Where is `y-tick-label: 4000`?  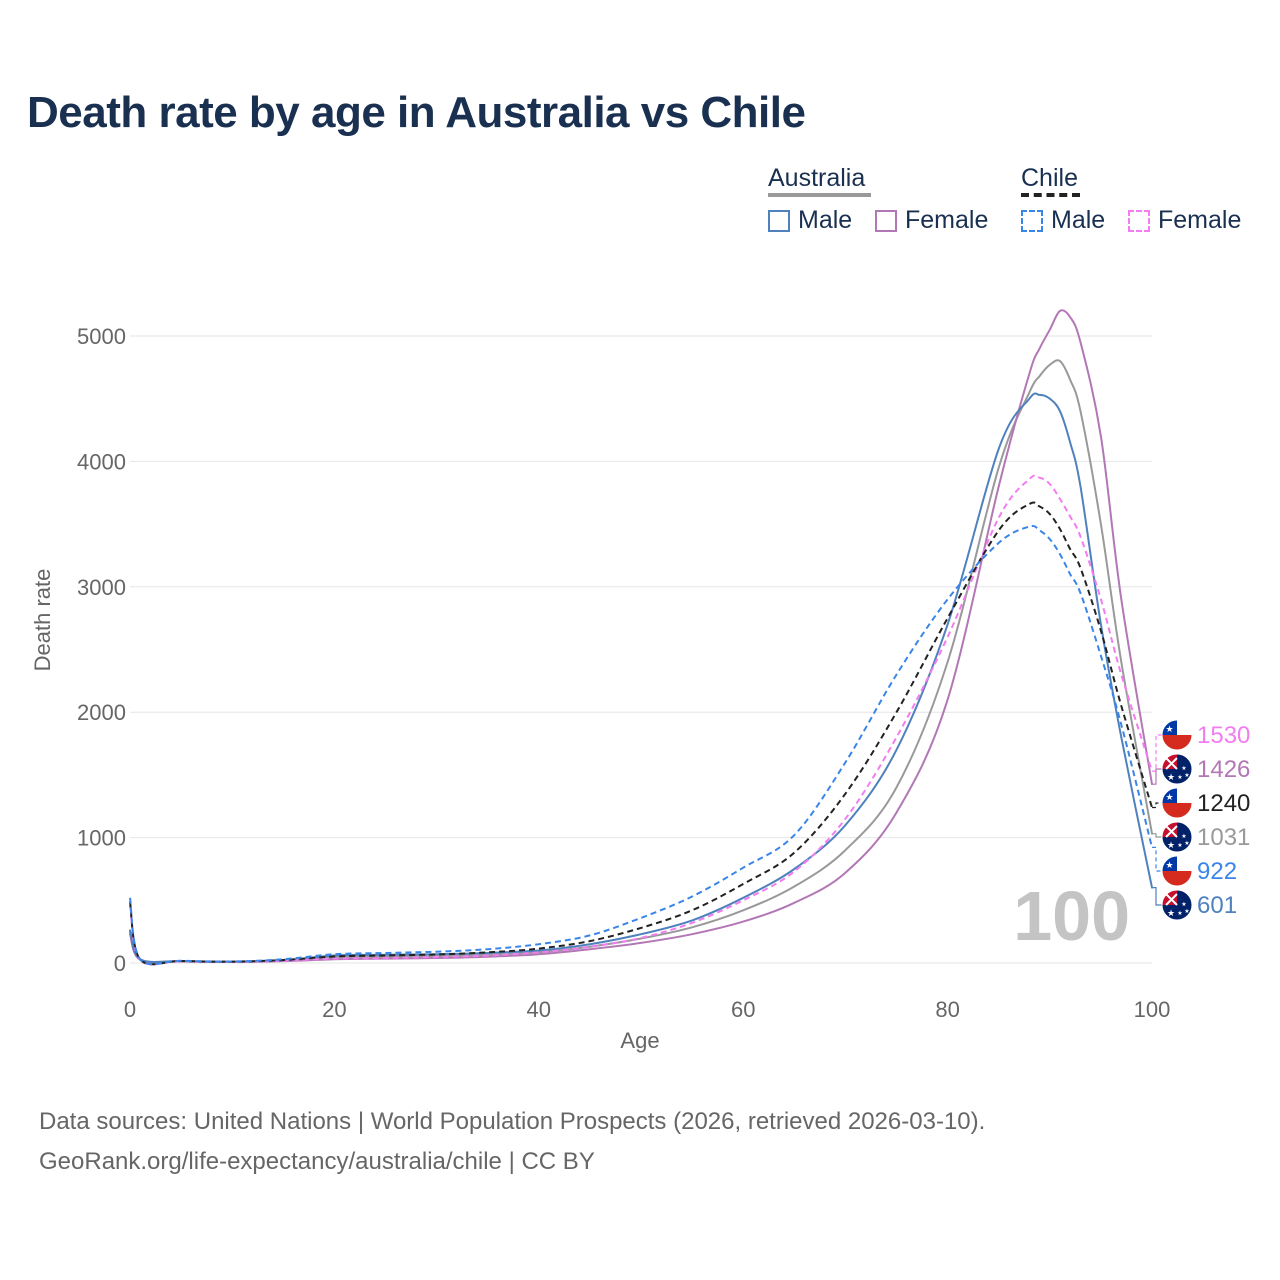 y-tick-label: 4000 is located at coordinates (101, 461).